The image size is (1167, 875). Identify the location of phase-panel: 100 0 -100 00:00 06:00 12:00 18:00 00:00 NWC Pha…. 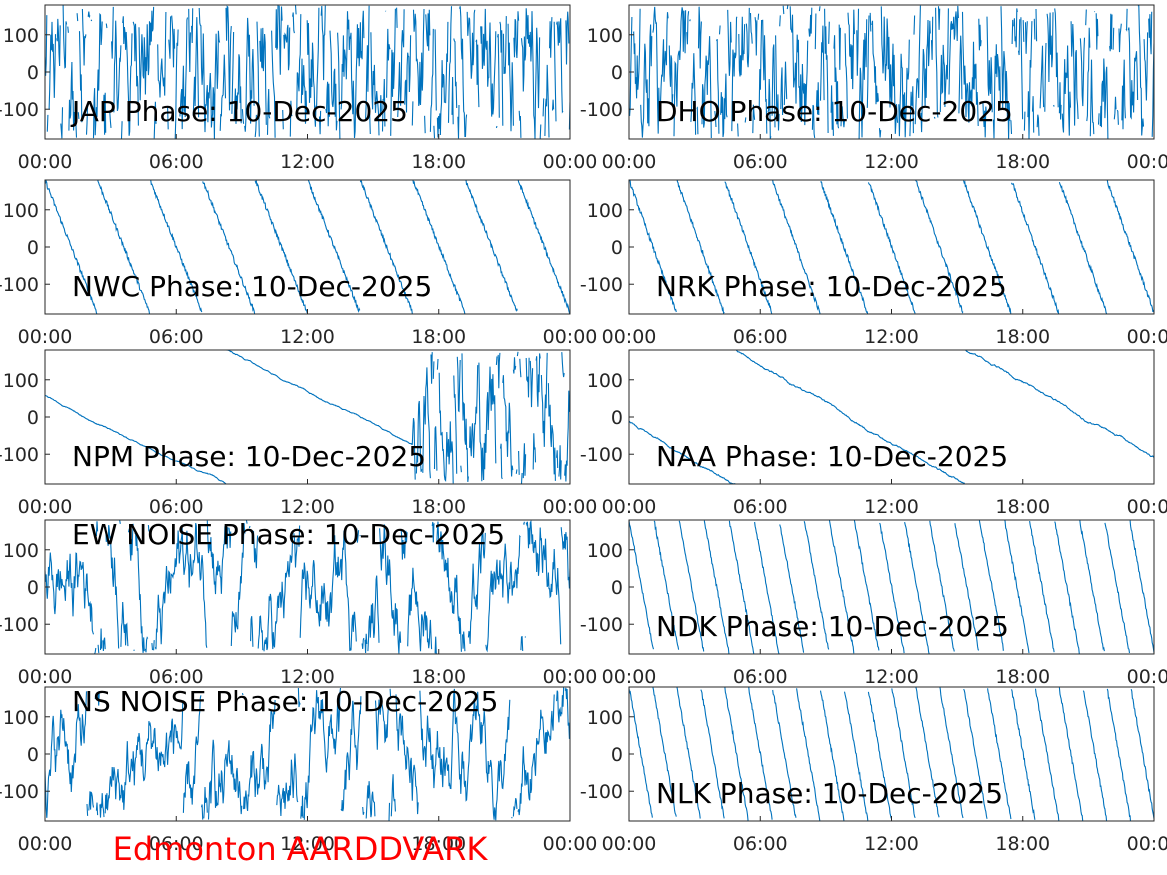
(299, 263).